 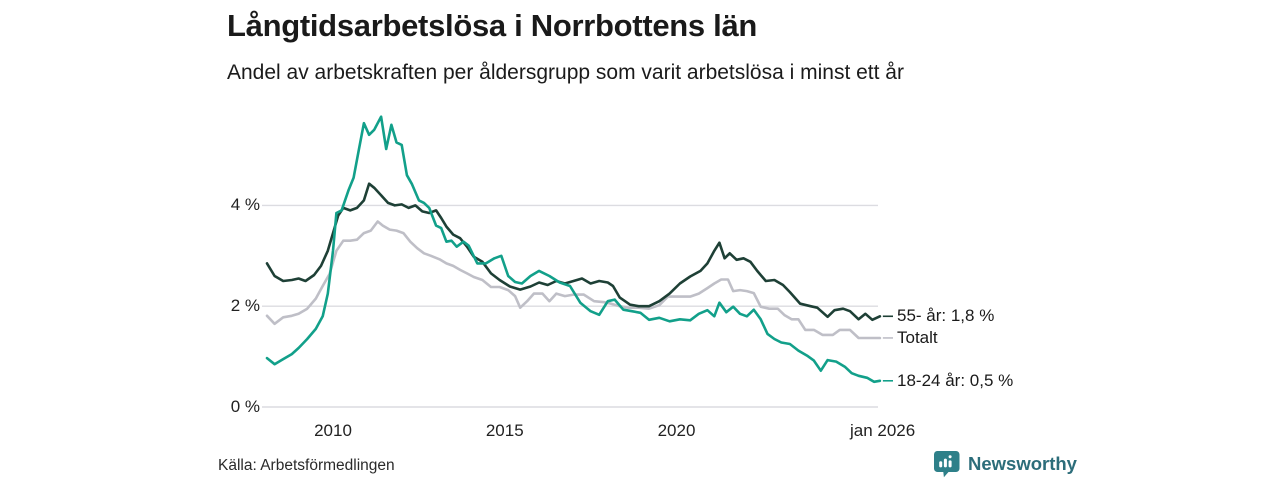 What do you see at coordinates (946, 464) in the screenshot?
I see `bar-chart-bubble-icon` at bounding box center [946, 464].